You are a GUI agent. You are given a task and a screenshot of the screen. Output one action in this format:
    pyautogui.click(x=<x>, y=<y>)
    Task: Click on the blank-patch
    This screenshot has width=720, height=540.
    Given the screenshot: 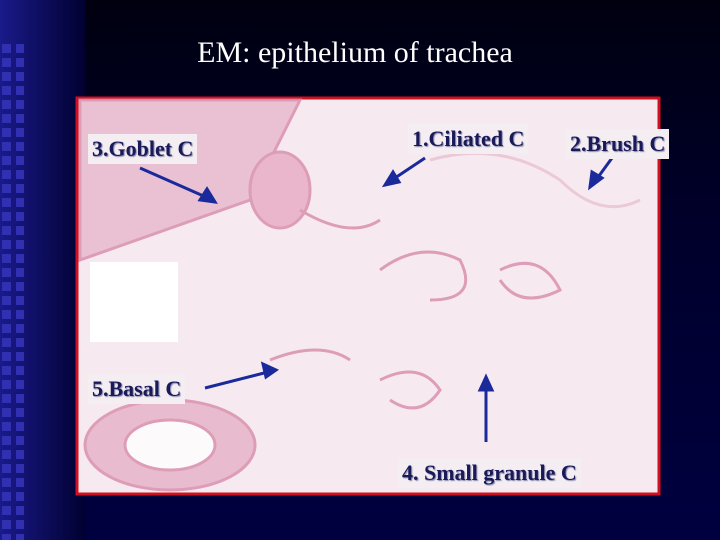 What is the action you would take?
    pyautogui.click(x=134, y=302)
    